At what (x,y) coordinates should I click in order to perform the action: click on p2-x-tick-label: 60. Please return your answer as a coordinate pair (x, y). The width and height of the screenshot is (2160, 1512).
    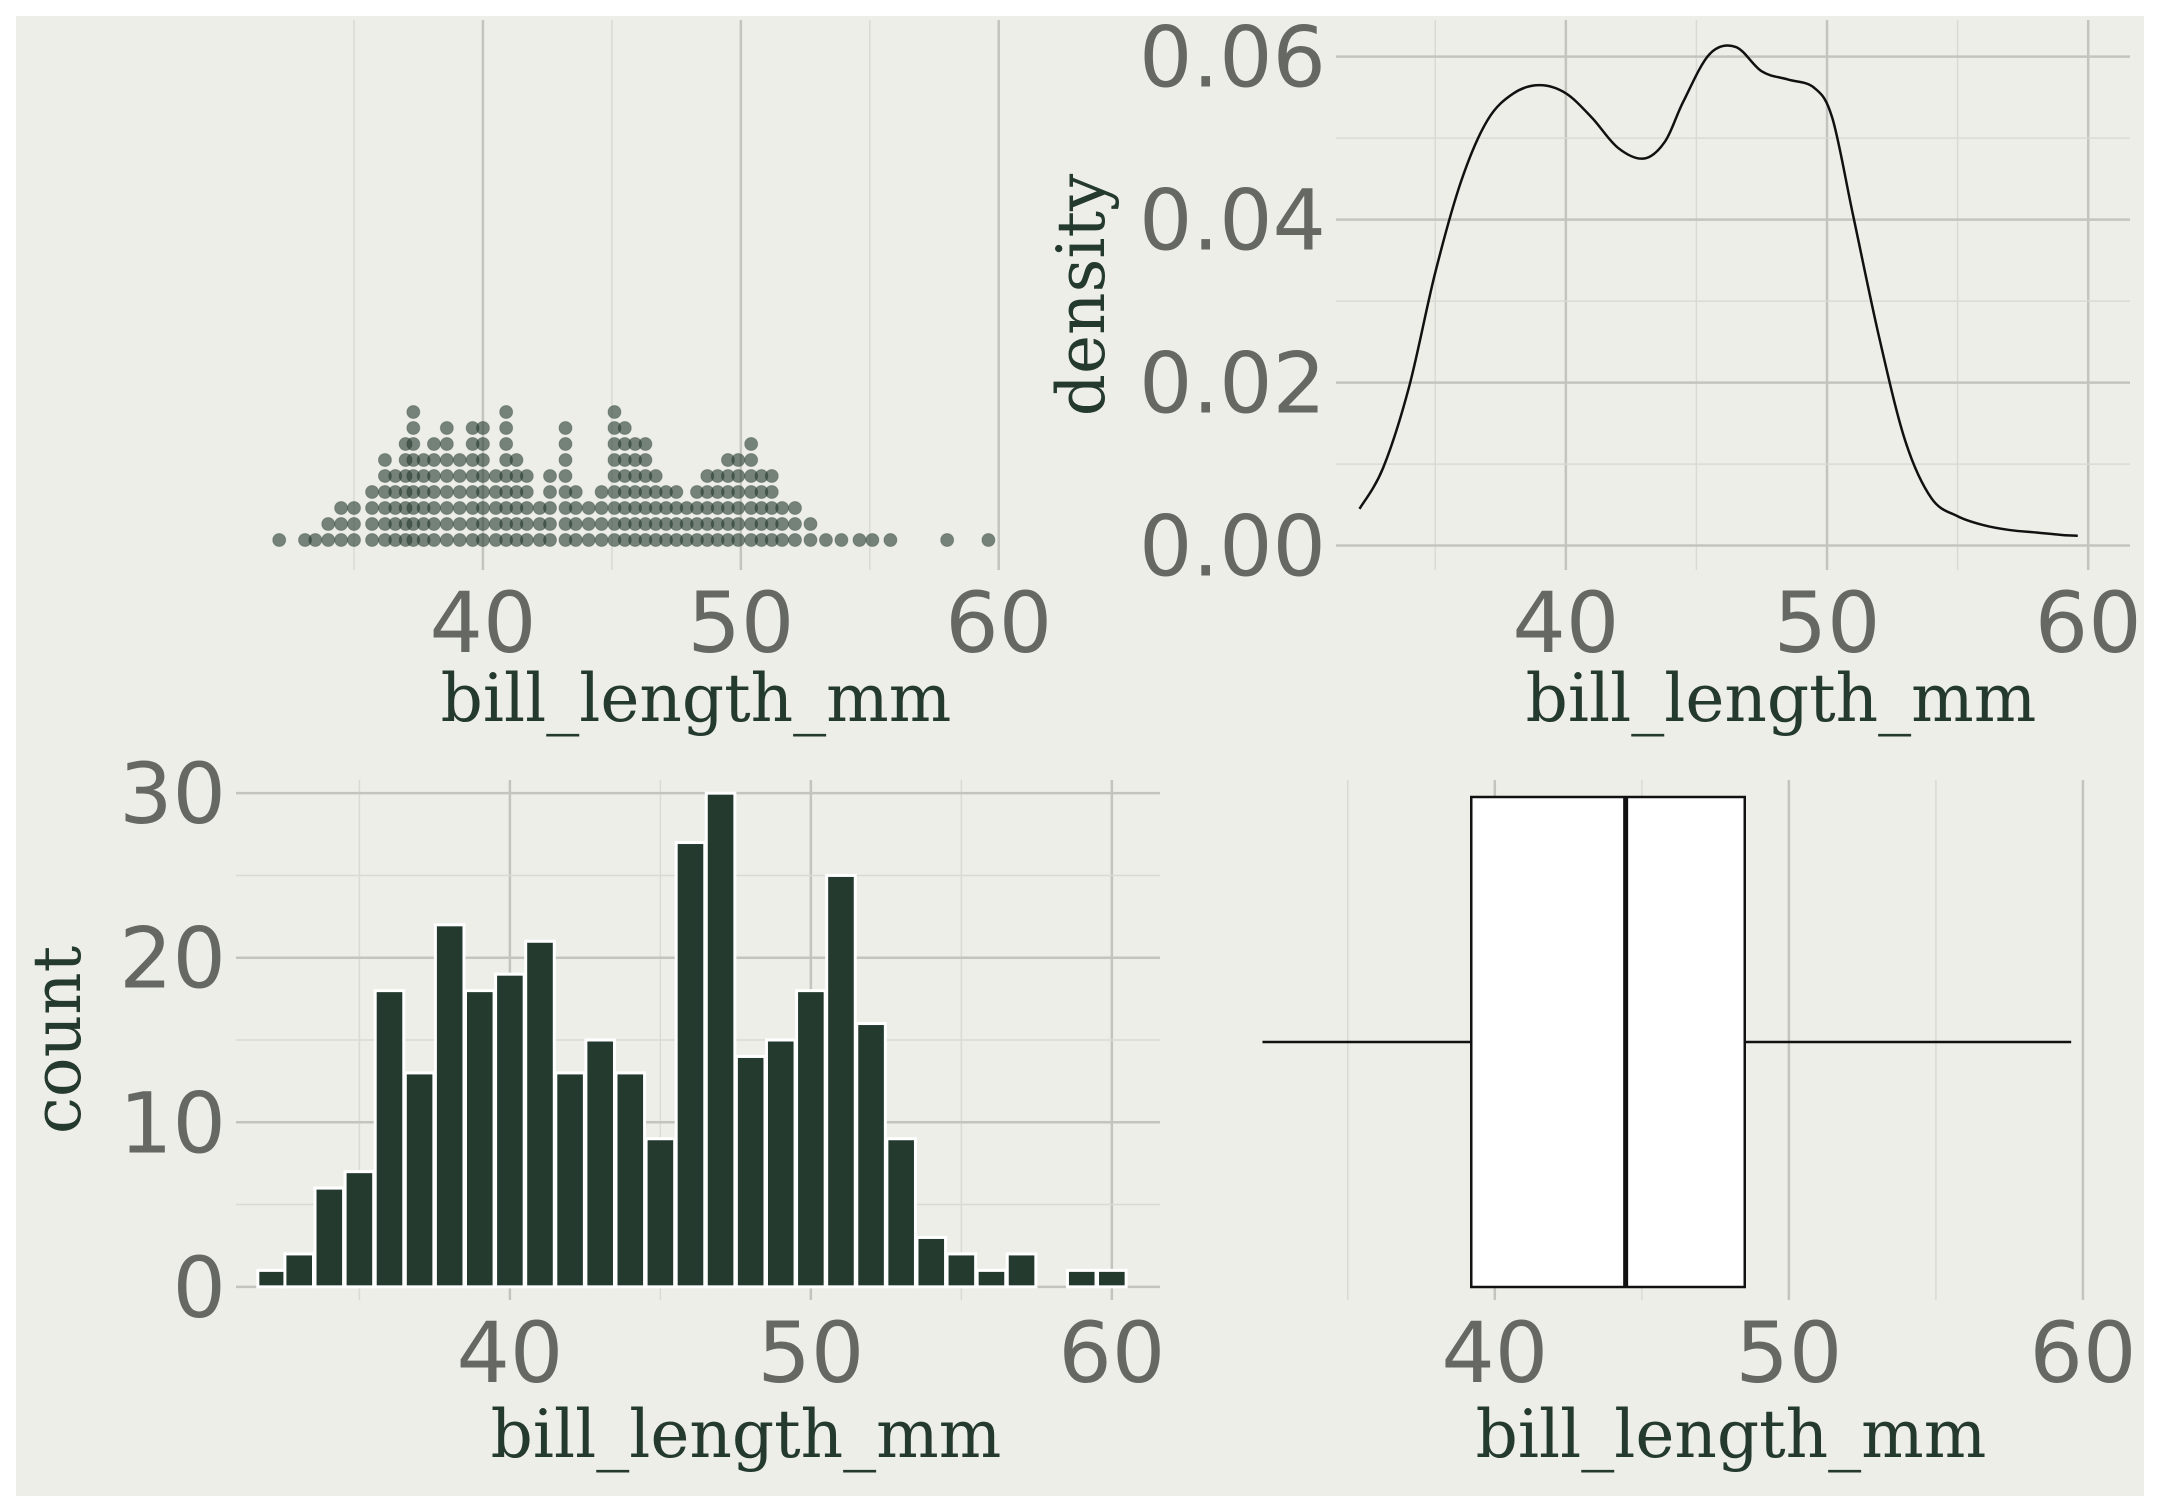
    Looking at the image, I should click on (2088, 623).